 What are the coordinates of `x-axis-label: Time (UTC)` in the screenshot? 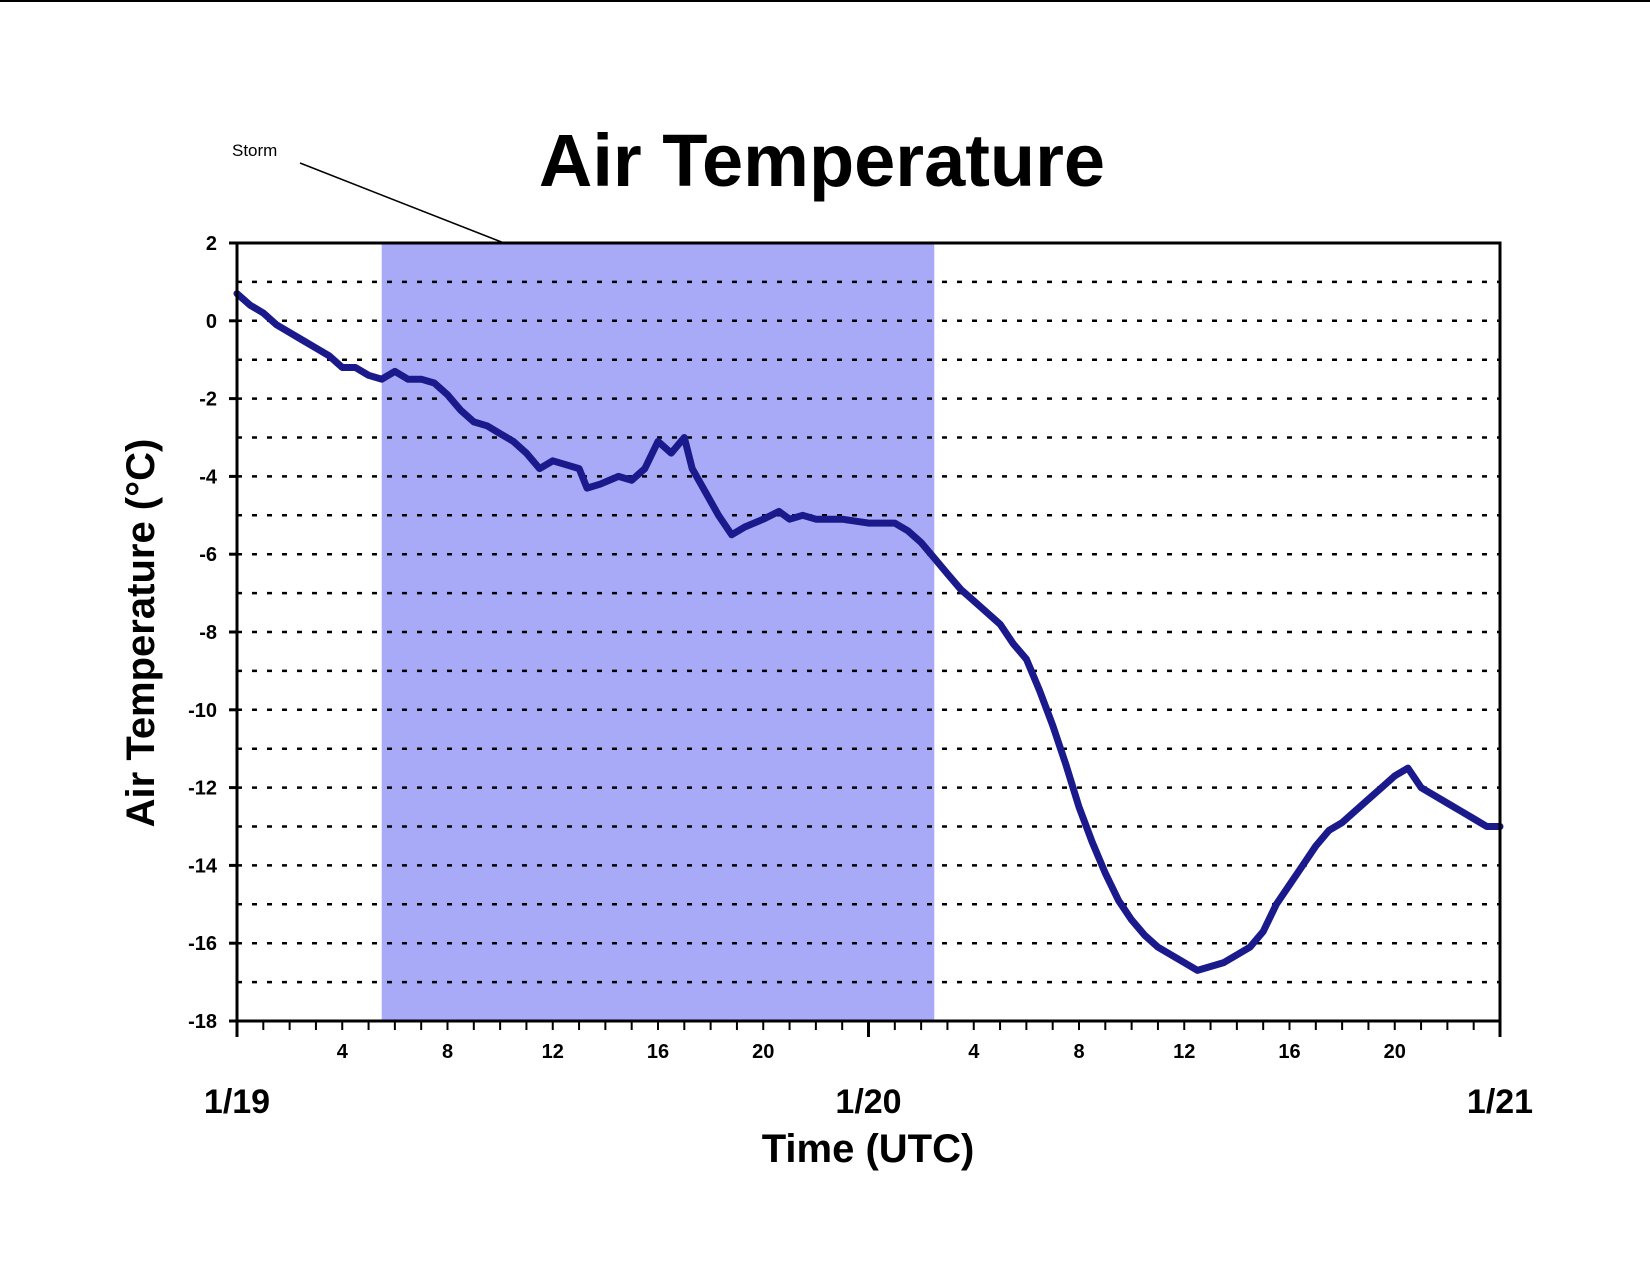 It's located at (868, 1149).